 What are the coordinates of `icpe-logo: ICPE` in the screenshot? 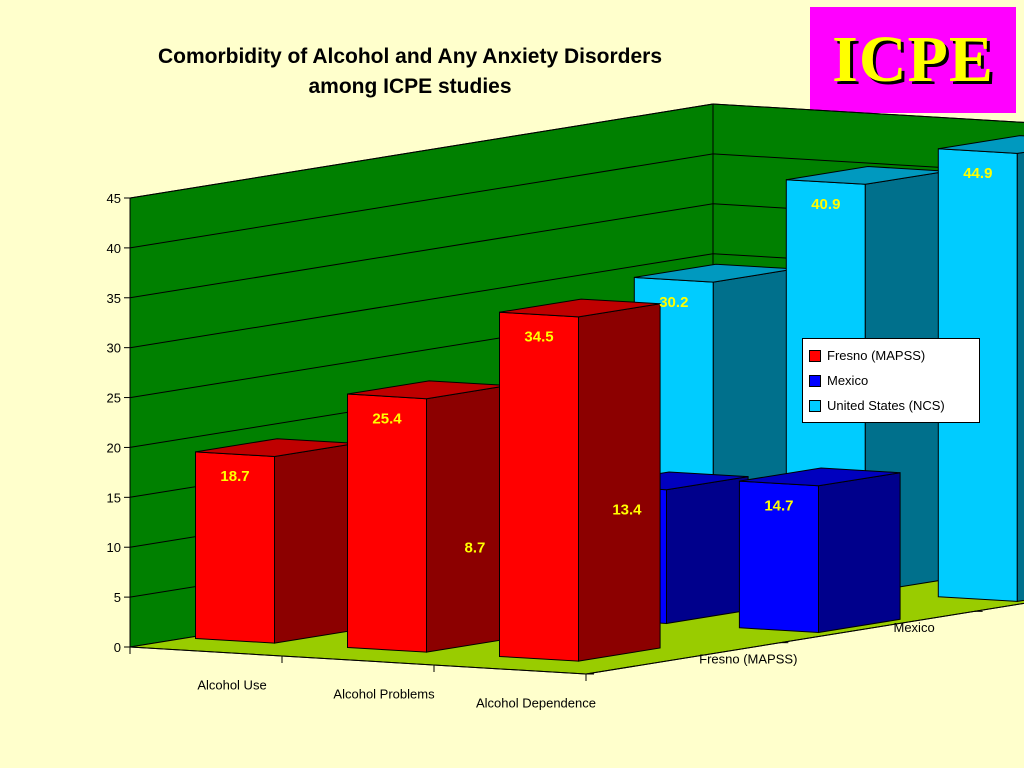 It's located at (913, 60).